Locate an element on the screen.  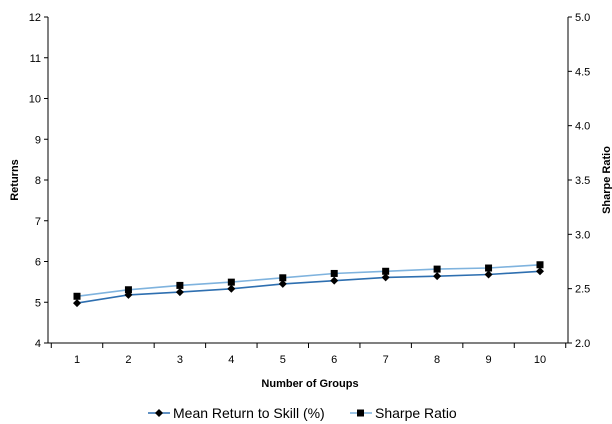
legend-item-sharpe-ratio: Sharpe Ratio is located at coordinates (403, 413).